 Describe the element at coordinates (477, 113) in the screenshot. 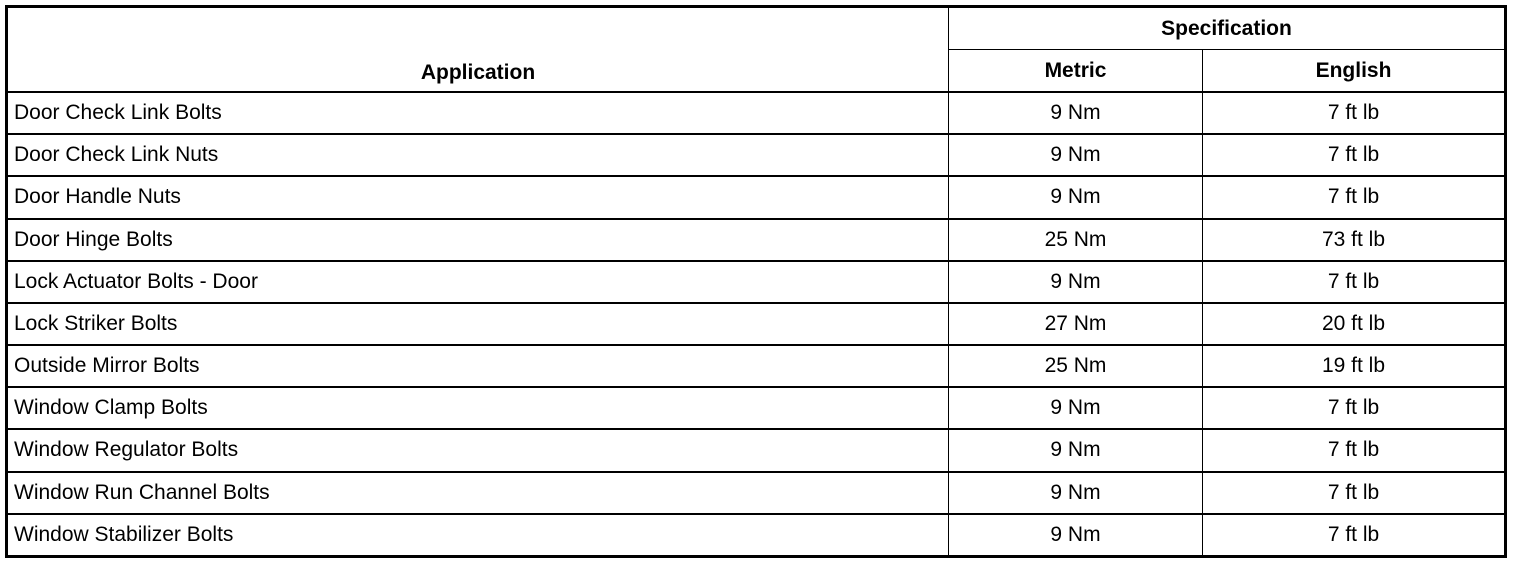

I see `cell-application: Door Check Link Bolts` at that location.